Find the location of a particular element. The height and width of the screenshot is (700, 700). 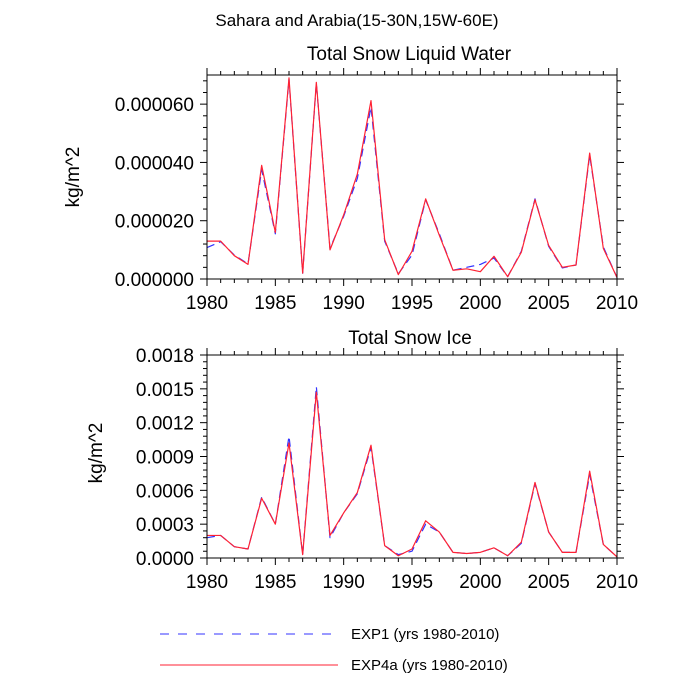

y-tick-label: 0.000060 is located at coordinates (154, 105).